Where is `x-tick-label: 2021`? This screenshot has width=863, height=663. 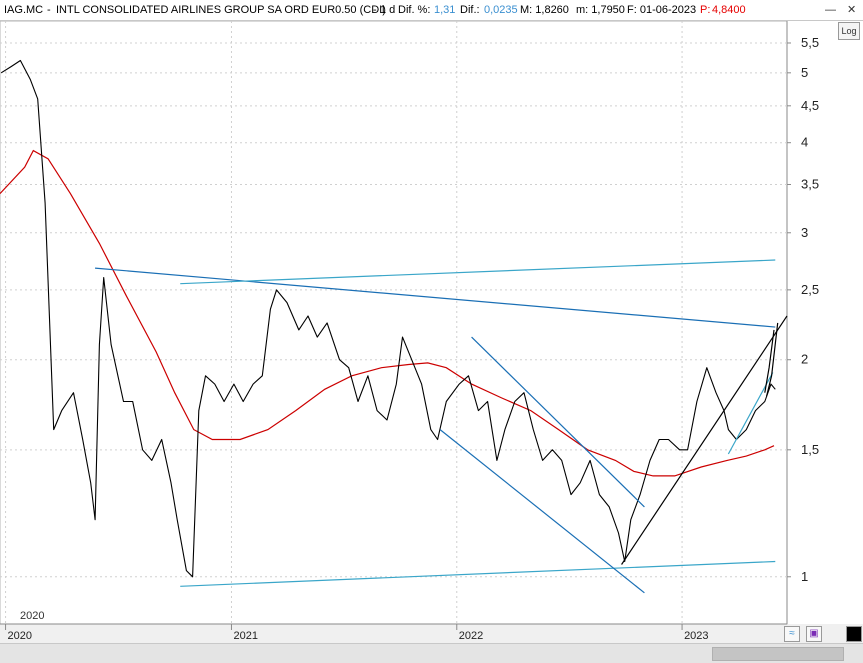 x-tick-label: 2021 is located at coordinates (245, 636).